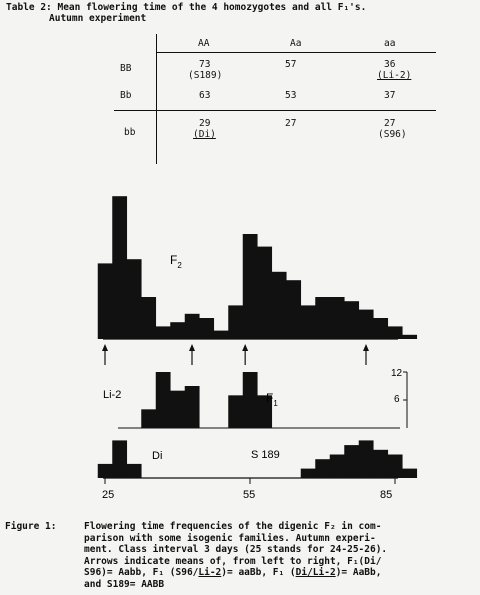 The height and width of the screenshot is (595, 480). Describe the element at coordinates (156, 99) in the screenshot. I see `table-vertical-rule` at that location.